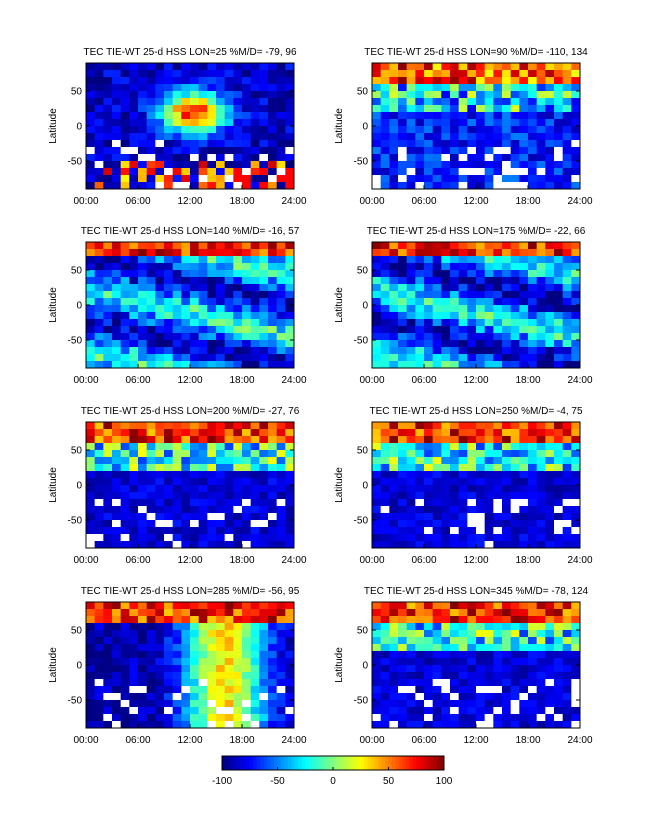 This screenshot has width=647, height=822. Describe the element at coordinates (361, 341) in the screenshot. I see `y-tick-label: -50` at that location.